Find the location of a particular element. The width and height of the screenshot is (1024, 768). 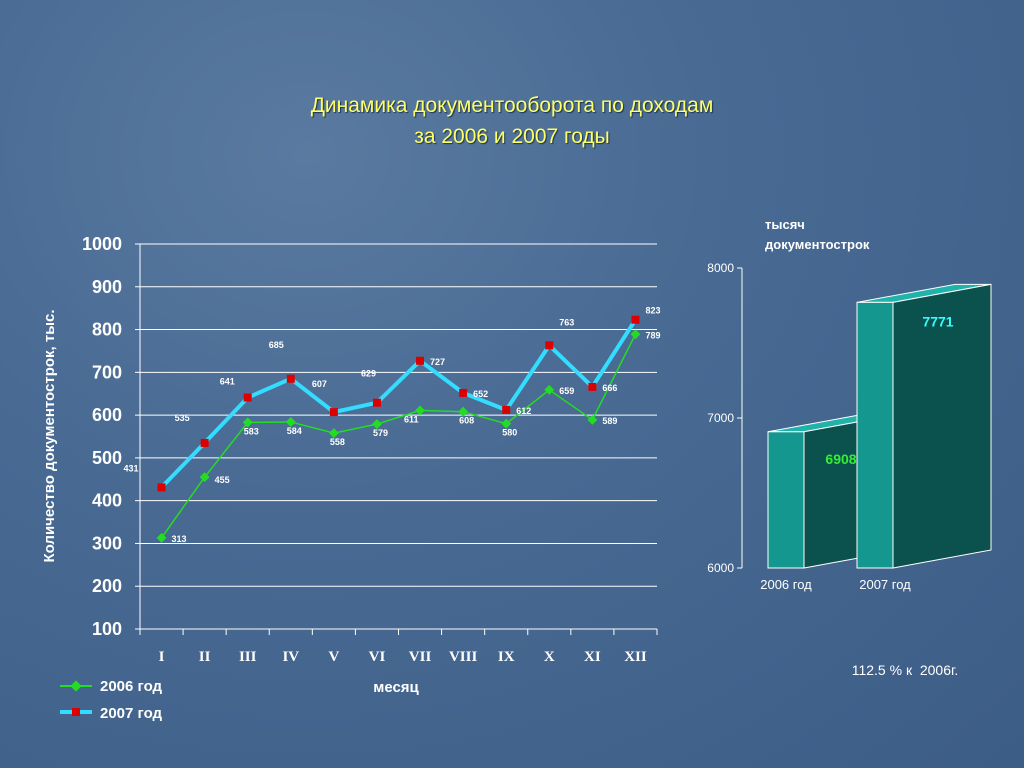

bar-category-label: 2006 год is located at coordinates (786, 584).